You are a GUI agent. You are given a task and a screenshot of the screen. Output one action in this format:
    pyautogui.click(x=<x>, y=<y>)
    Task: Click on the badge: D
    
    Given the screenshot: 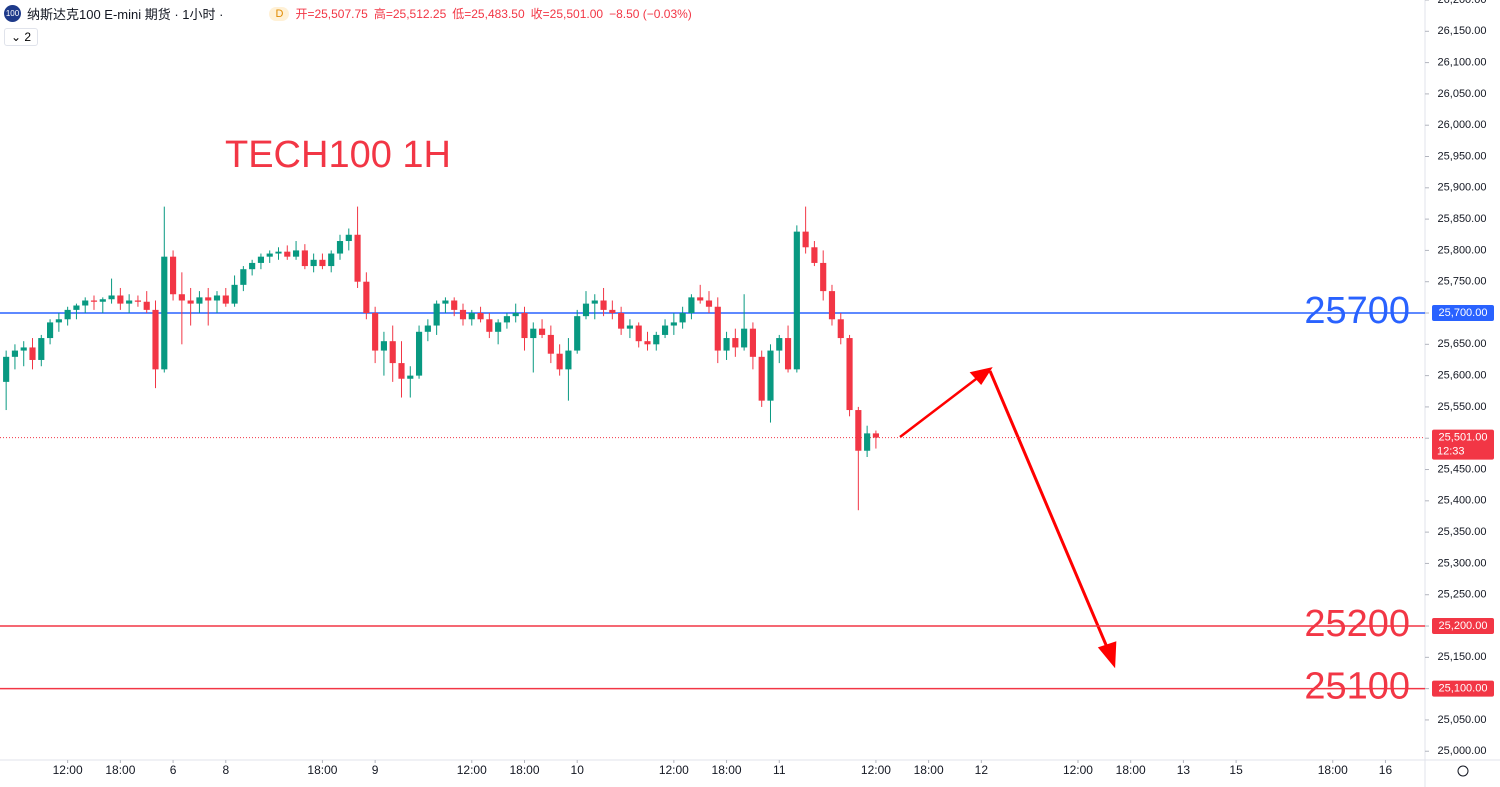 What is the action you would take?
    pyautogui.click(x=279, y=13)
    